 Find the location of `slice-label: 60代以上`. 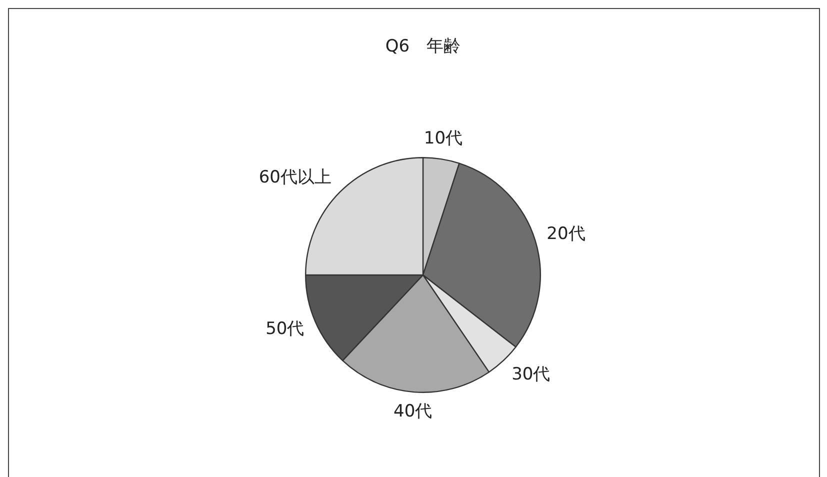

slice-label: 60代以上 is located at coordinates (295, 177).